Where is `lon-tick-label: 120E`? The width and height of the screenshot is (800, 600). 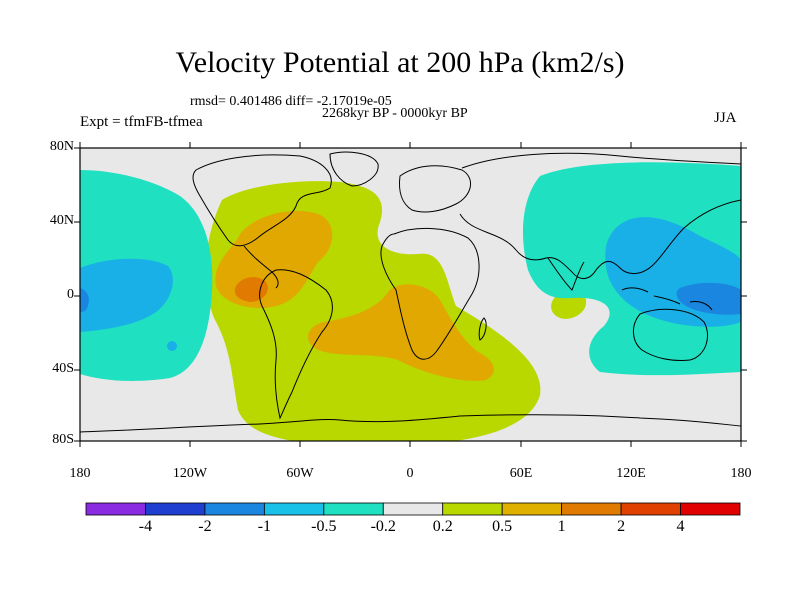 lon-tick-label: 120E is located at coordinates (631, 473).